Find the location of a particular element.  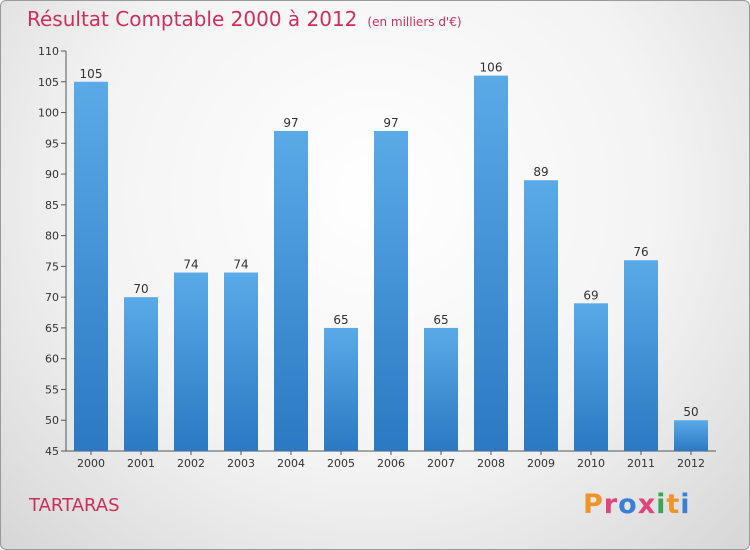

y-tick-label: 65 is located at coordinates (52, 328).